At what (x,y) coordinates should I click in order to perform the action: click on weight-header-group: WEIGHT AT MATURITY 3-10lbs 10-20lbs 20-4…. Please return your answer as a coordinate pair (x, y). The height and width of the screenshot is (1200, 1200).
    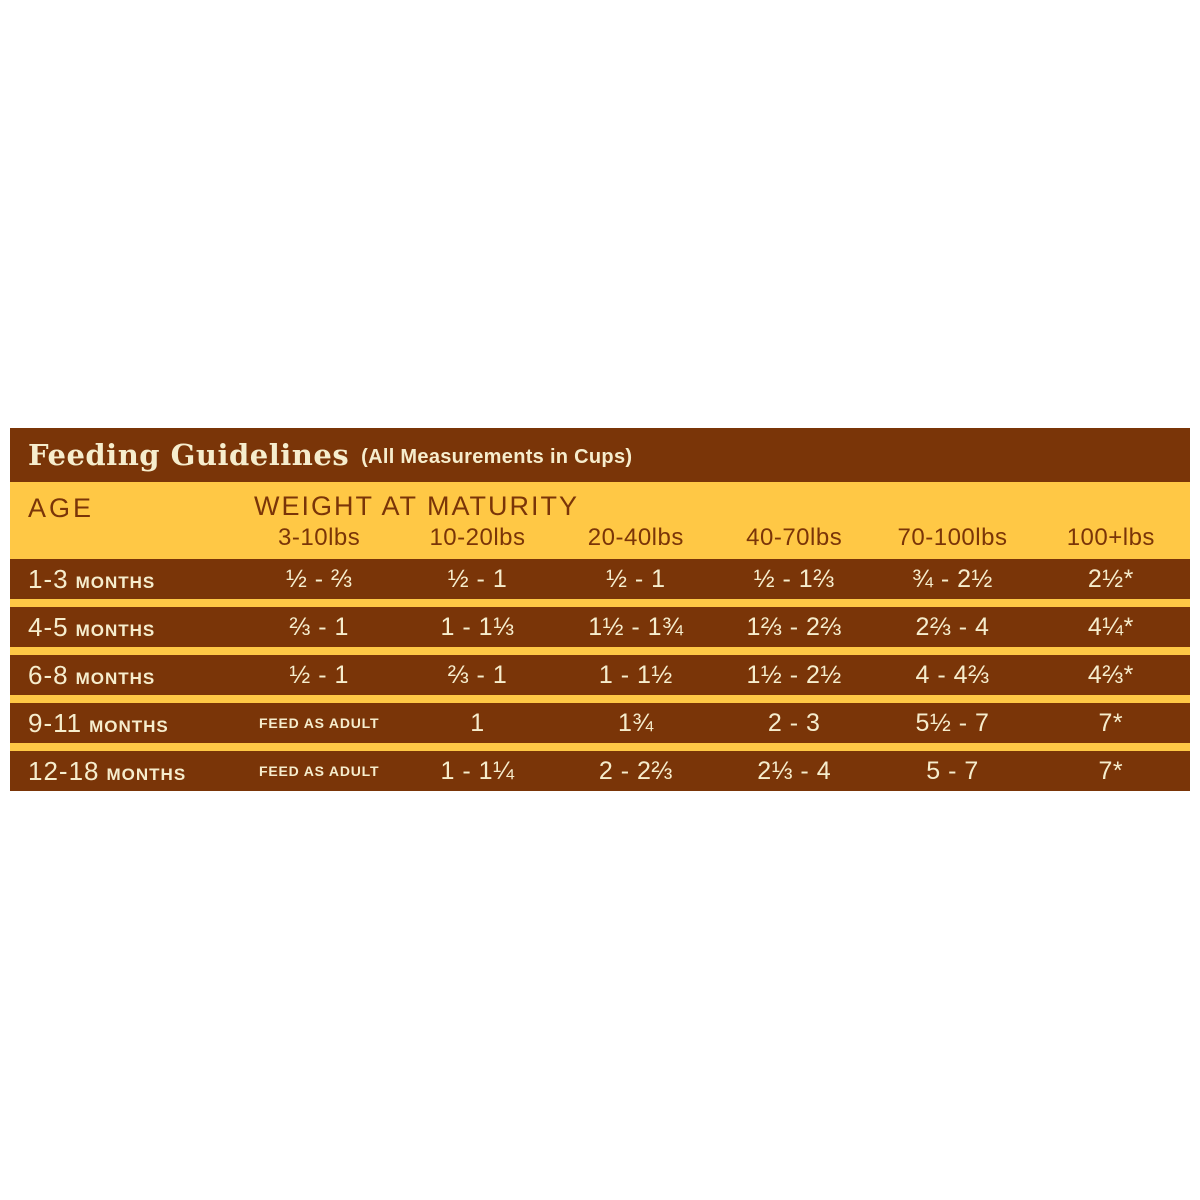
    Looking at the image, I should click on (715, 521).